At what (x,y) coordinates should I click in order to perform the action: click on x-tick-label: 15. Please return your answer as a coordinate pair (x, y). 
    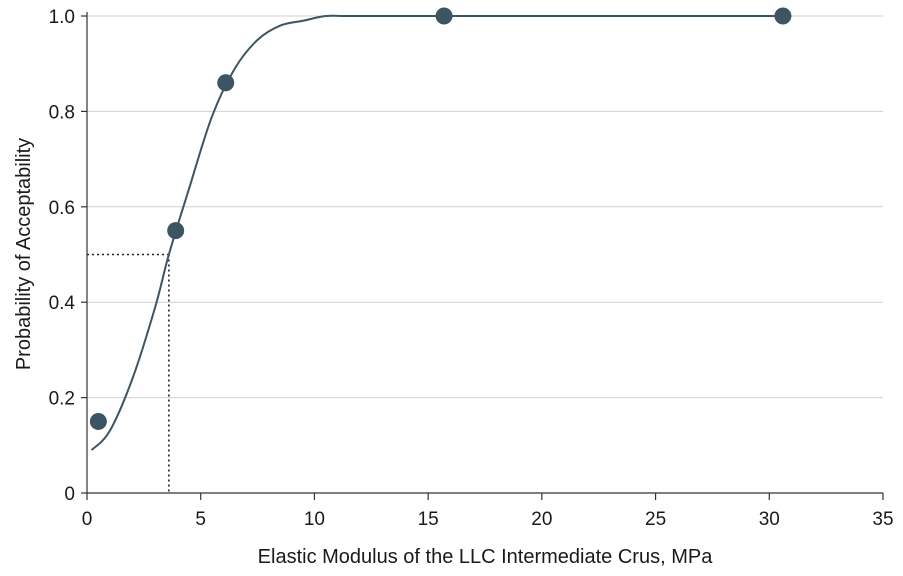
    Looking at the image, I should click on (428, 519).